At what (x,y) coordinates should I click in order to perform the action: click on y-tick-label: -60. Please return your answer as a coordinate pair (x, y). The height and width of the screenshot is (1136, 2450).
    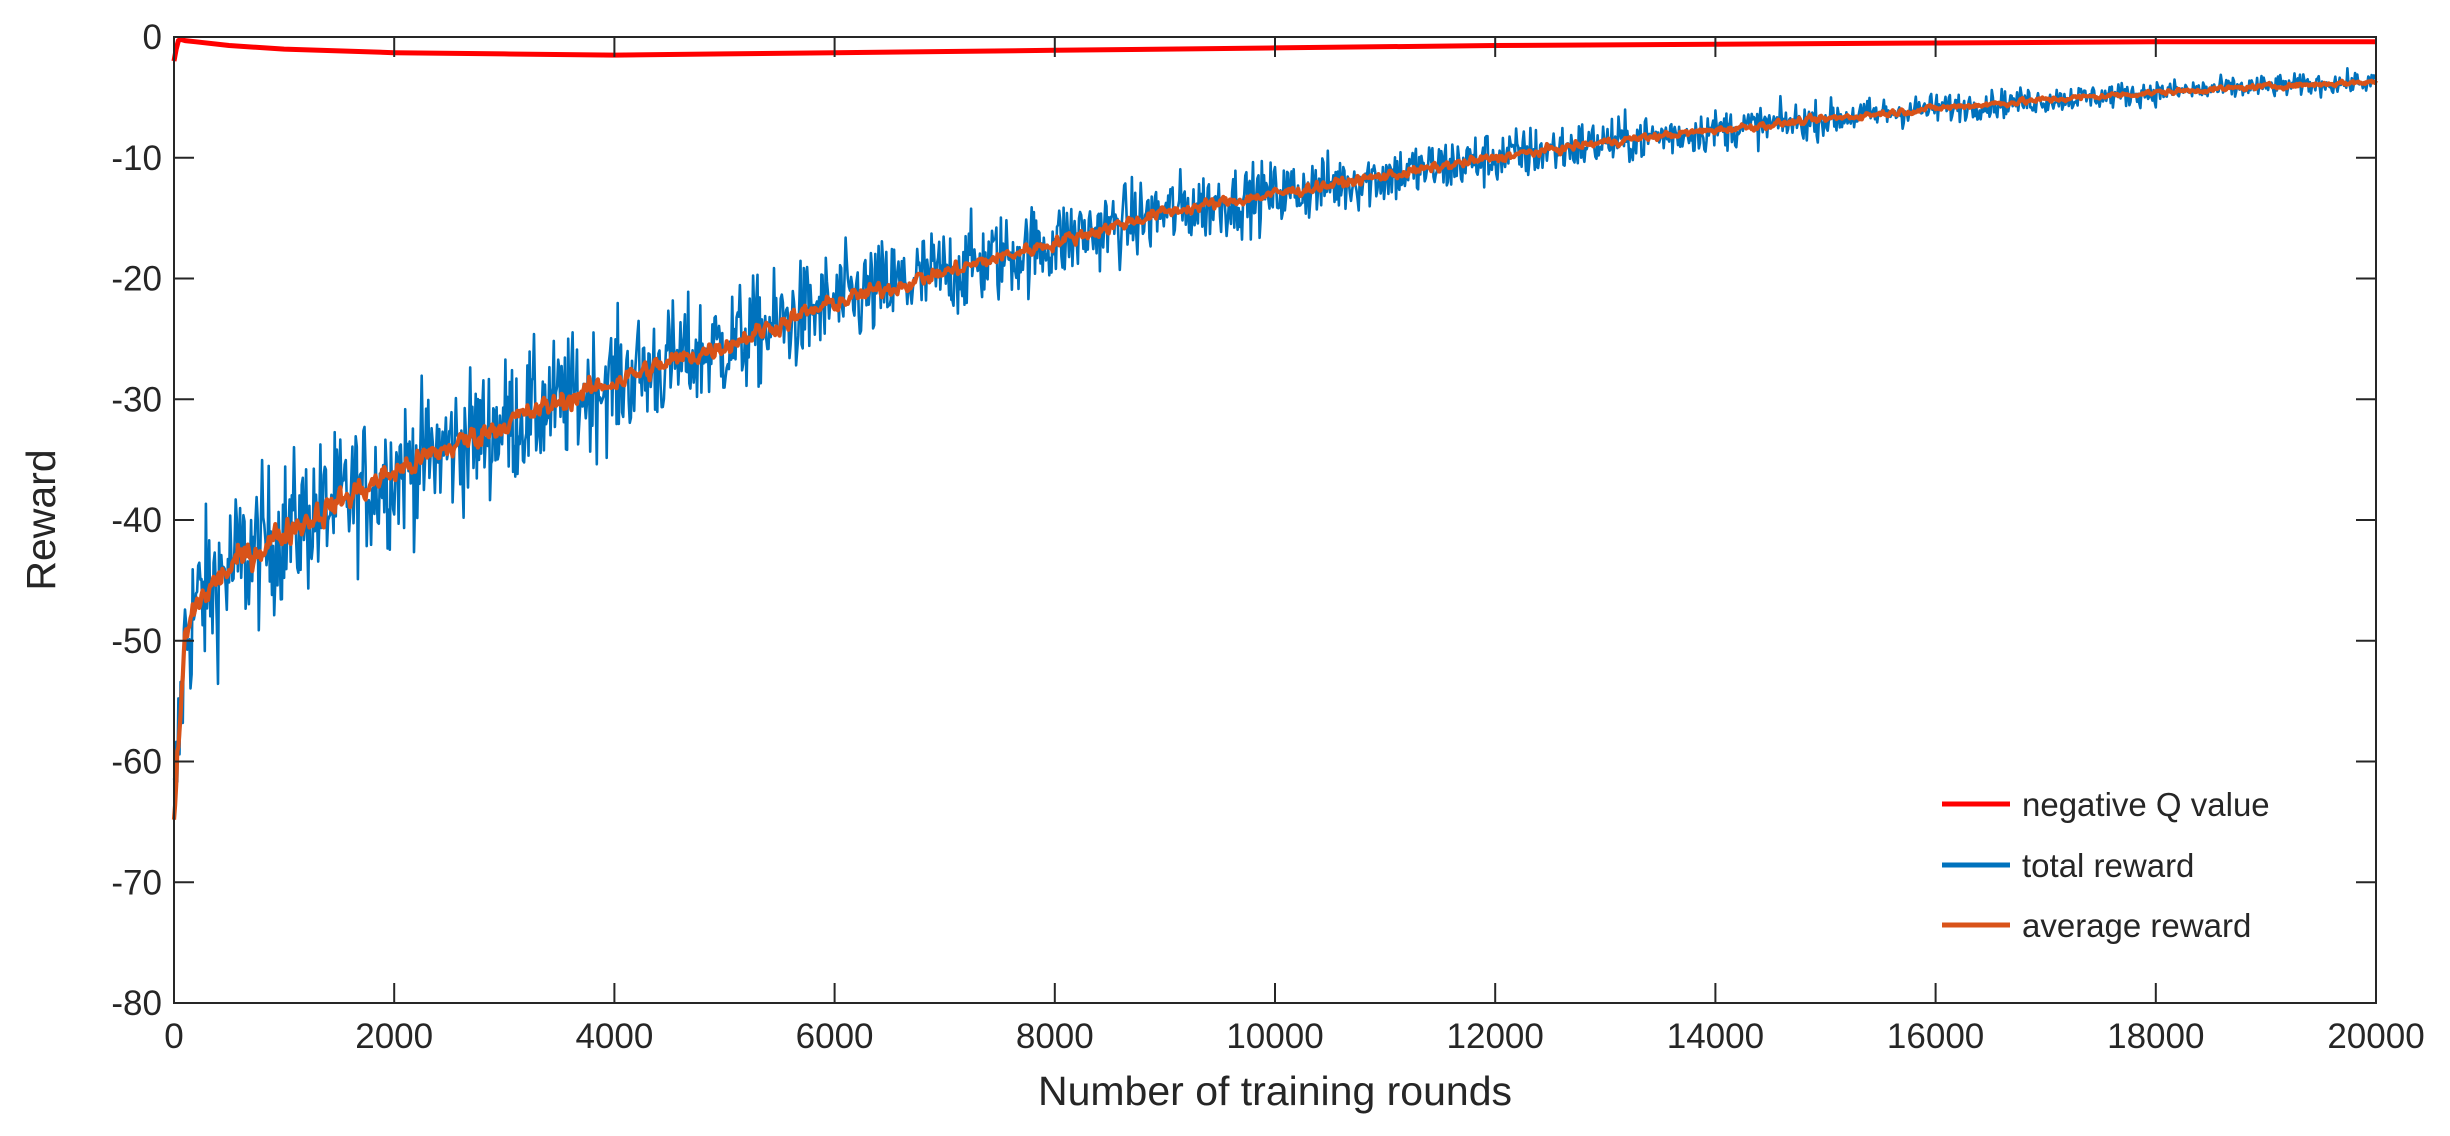
    Looking at the image, I should click on (136, 762).